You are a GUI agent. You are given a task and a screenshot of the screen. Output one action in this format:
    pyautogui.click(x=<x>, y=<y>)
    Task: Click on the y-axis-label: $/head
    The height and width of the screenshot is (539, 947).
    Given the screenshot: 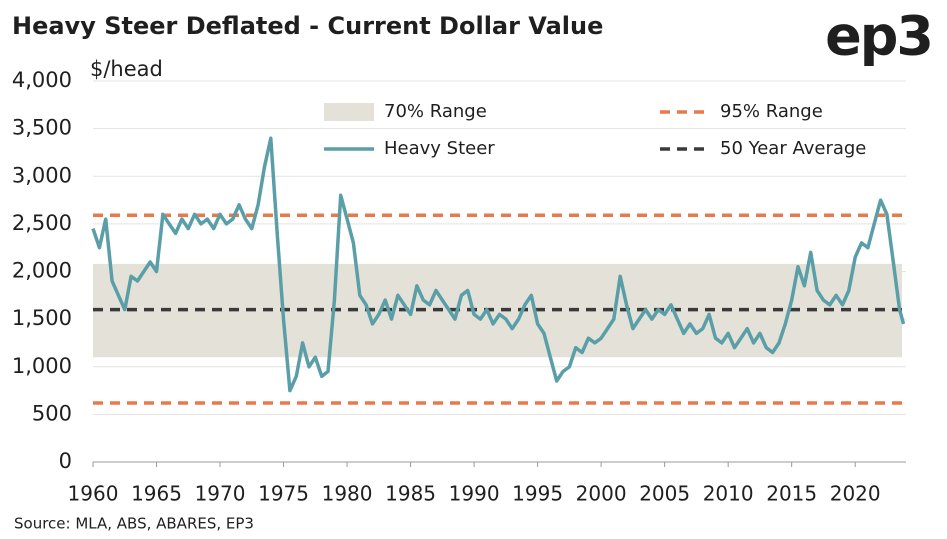 What is the action you would take?
    pyautogui.click(x=126, y=69)
    